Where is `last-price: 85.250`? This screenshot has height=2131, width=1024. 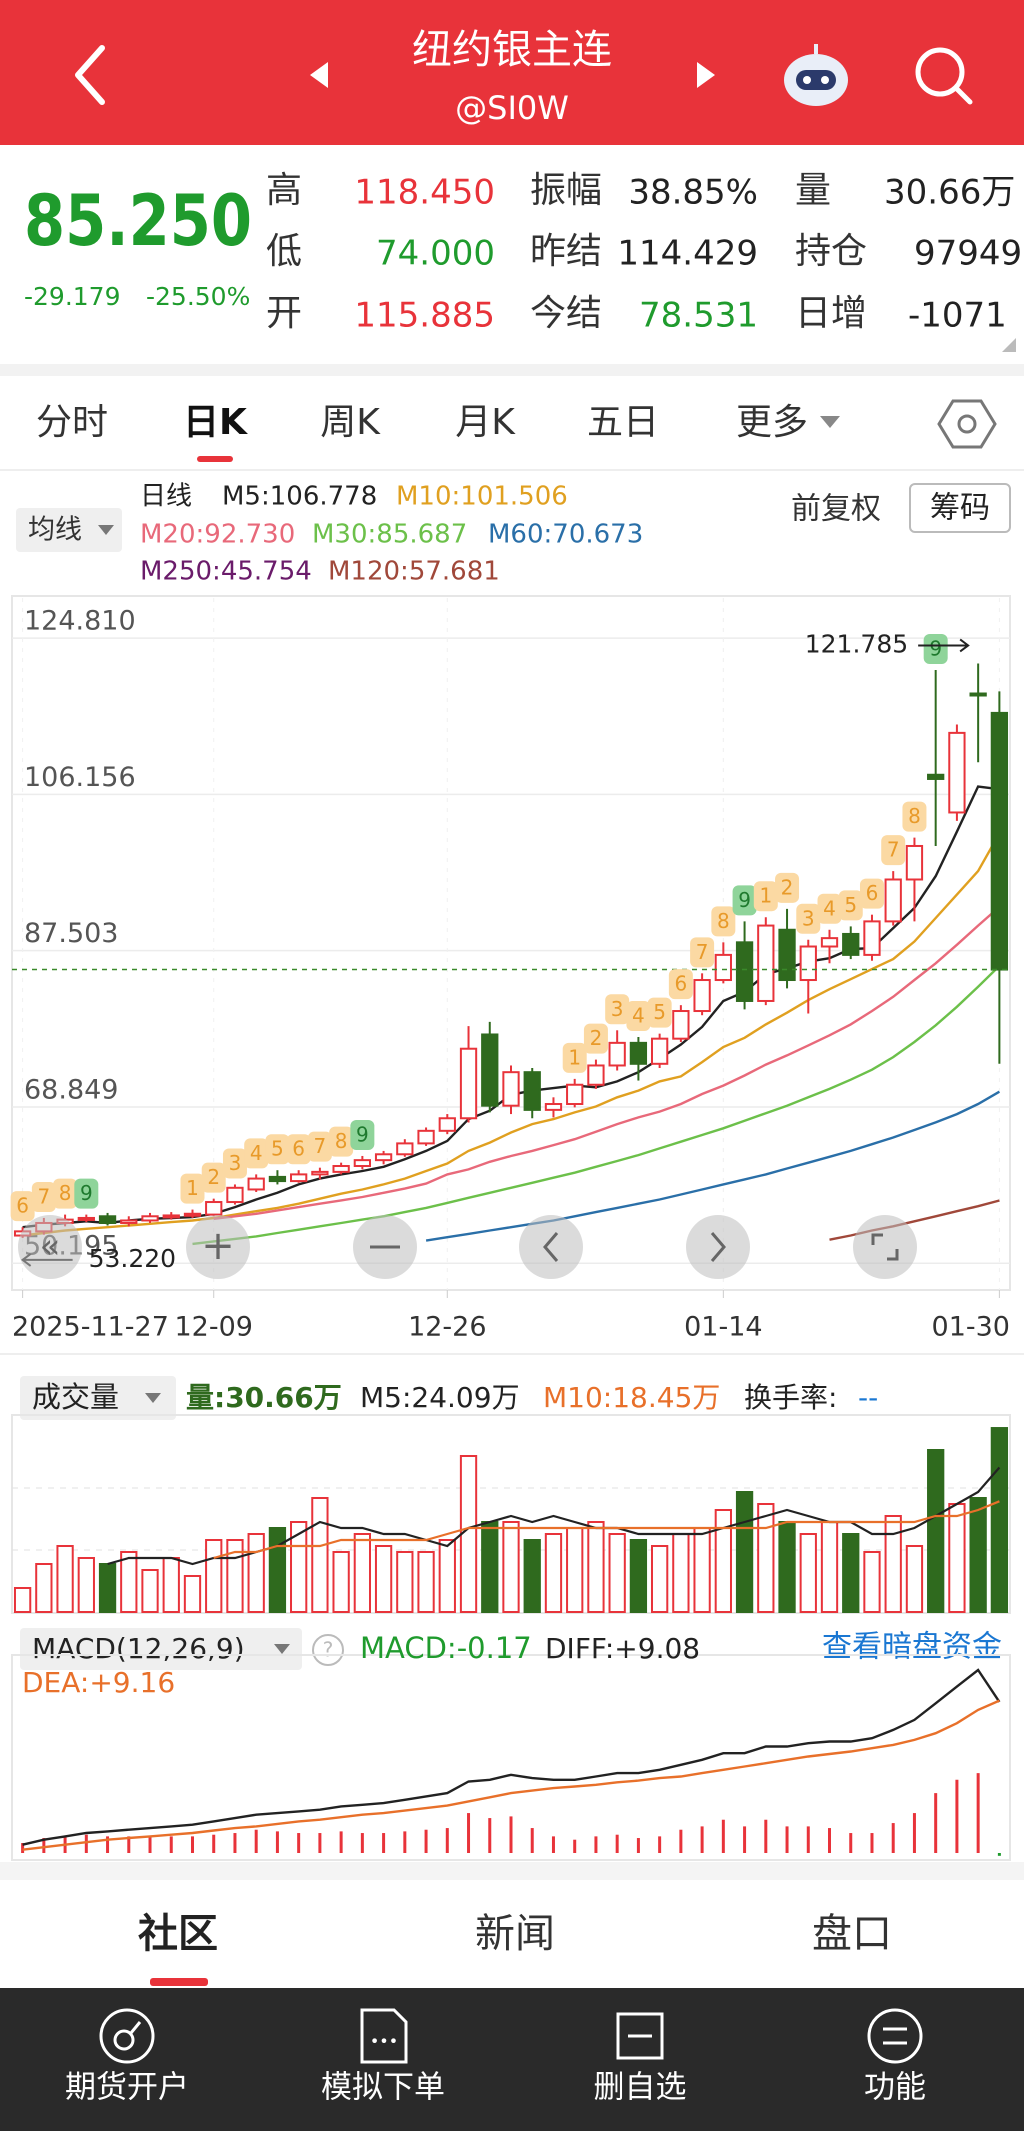
last-price: 85.250 is located at coordinates (138, 221).